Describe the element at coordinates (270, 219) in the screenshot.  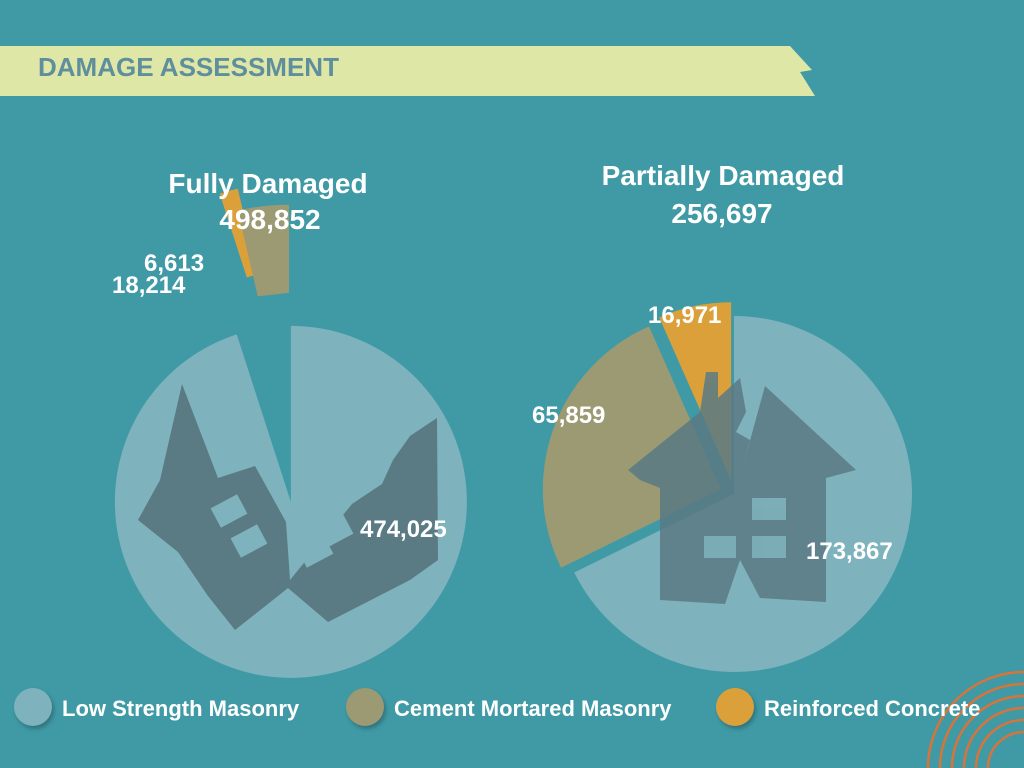
I see `chart-total-fully-damaged: 498,852` at that location.